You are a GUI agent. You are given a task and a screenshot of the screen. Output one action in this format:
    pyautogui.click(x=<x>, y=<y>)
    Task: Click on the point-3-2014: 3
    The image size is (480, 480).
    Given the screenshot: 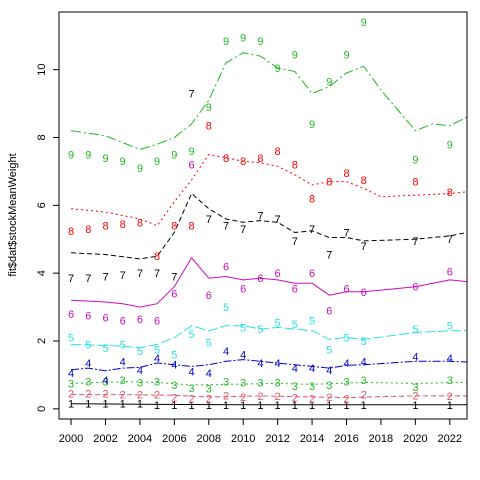 What is the action you would take?
    pyautogui.click(x=312, y=387)
    